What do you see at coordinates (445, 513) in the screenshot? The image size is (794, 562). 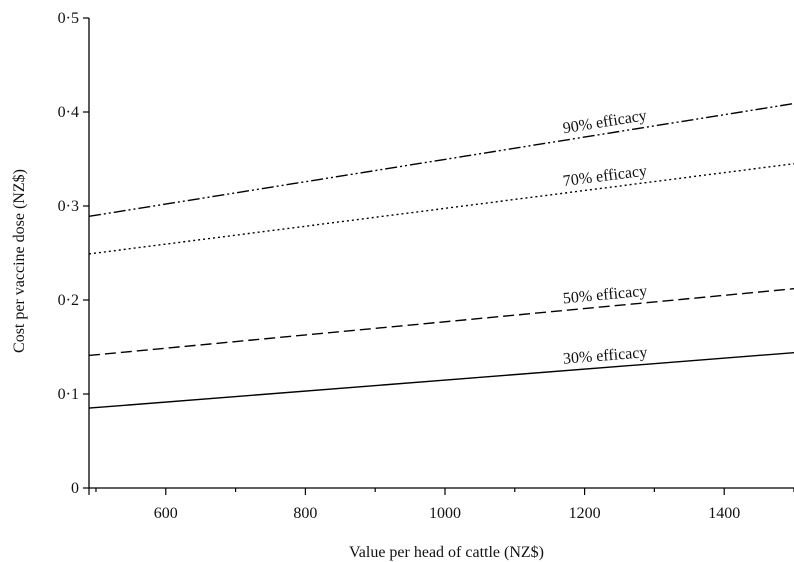 I see `x-tick-label: 1000` at bounding box center [445, 513].